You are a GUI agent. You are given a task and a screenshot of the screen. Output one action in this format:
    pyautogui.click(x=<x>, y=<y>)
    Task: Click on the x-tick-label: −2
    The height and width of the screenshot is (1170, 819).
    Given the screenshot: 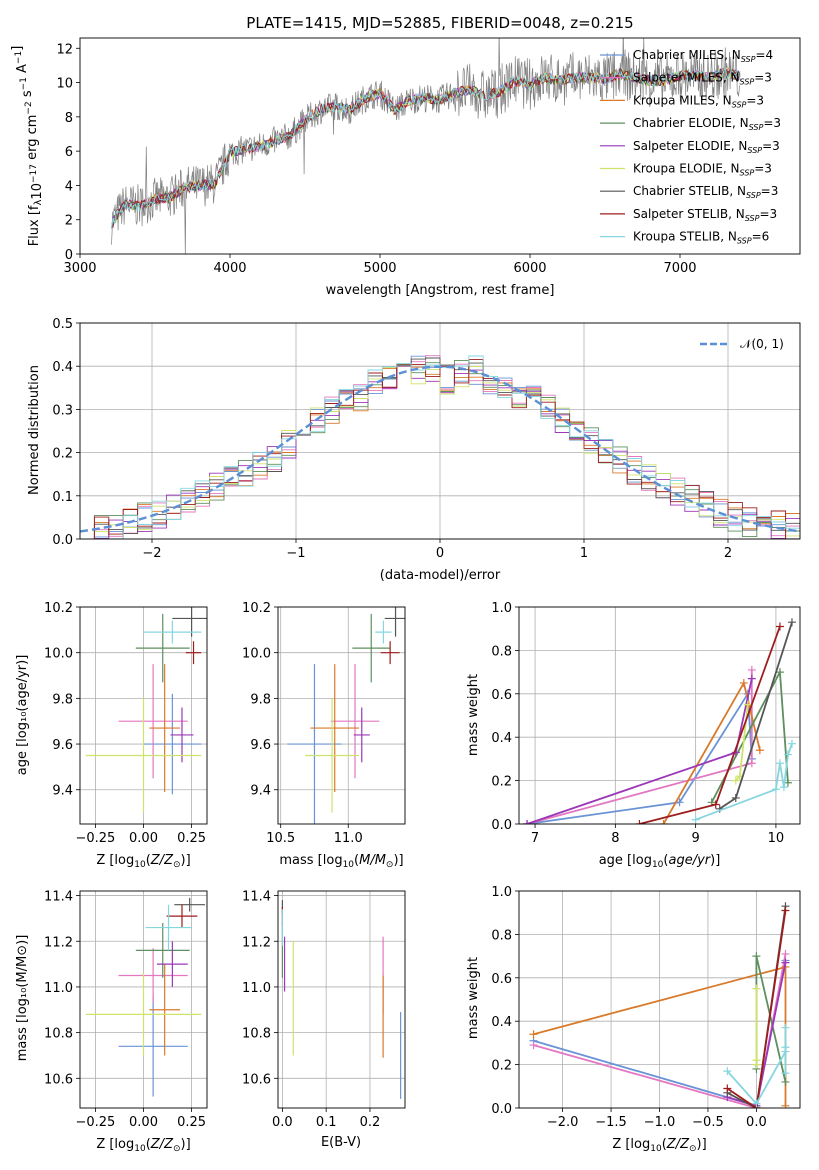 What is the action you would take?
    pyautogui.click(x=151, y=553)
    